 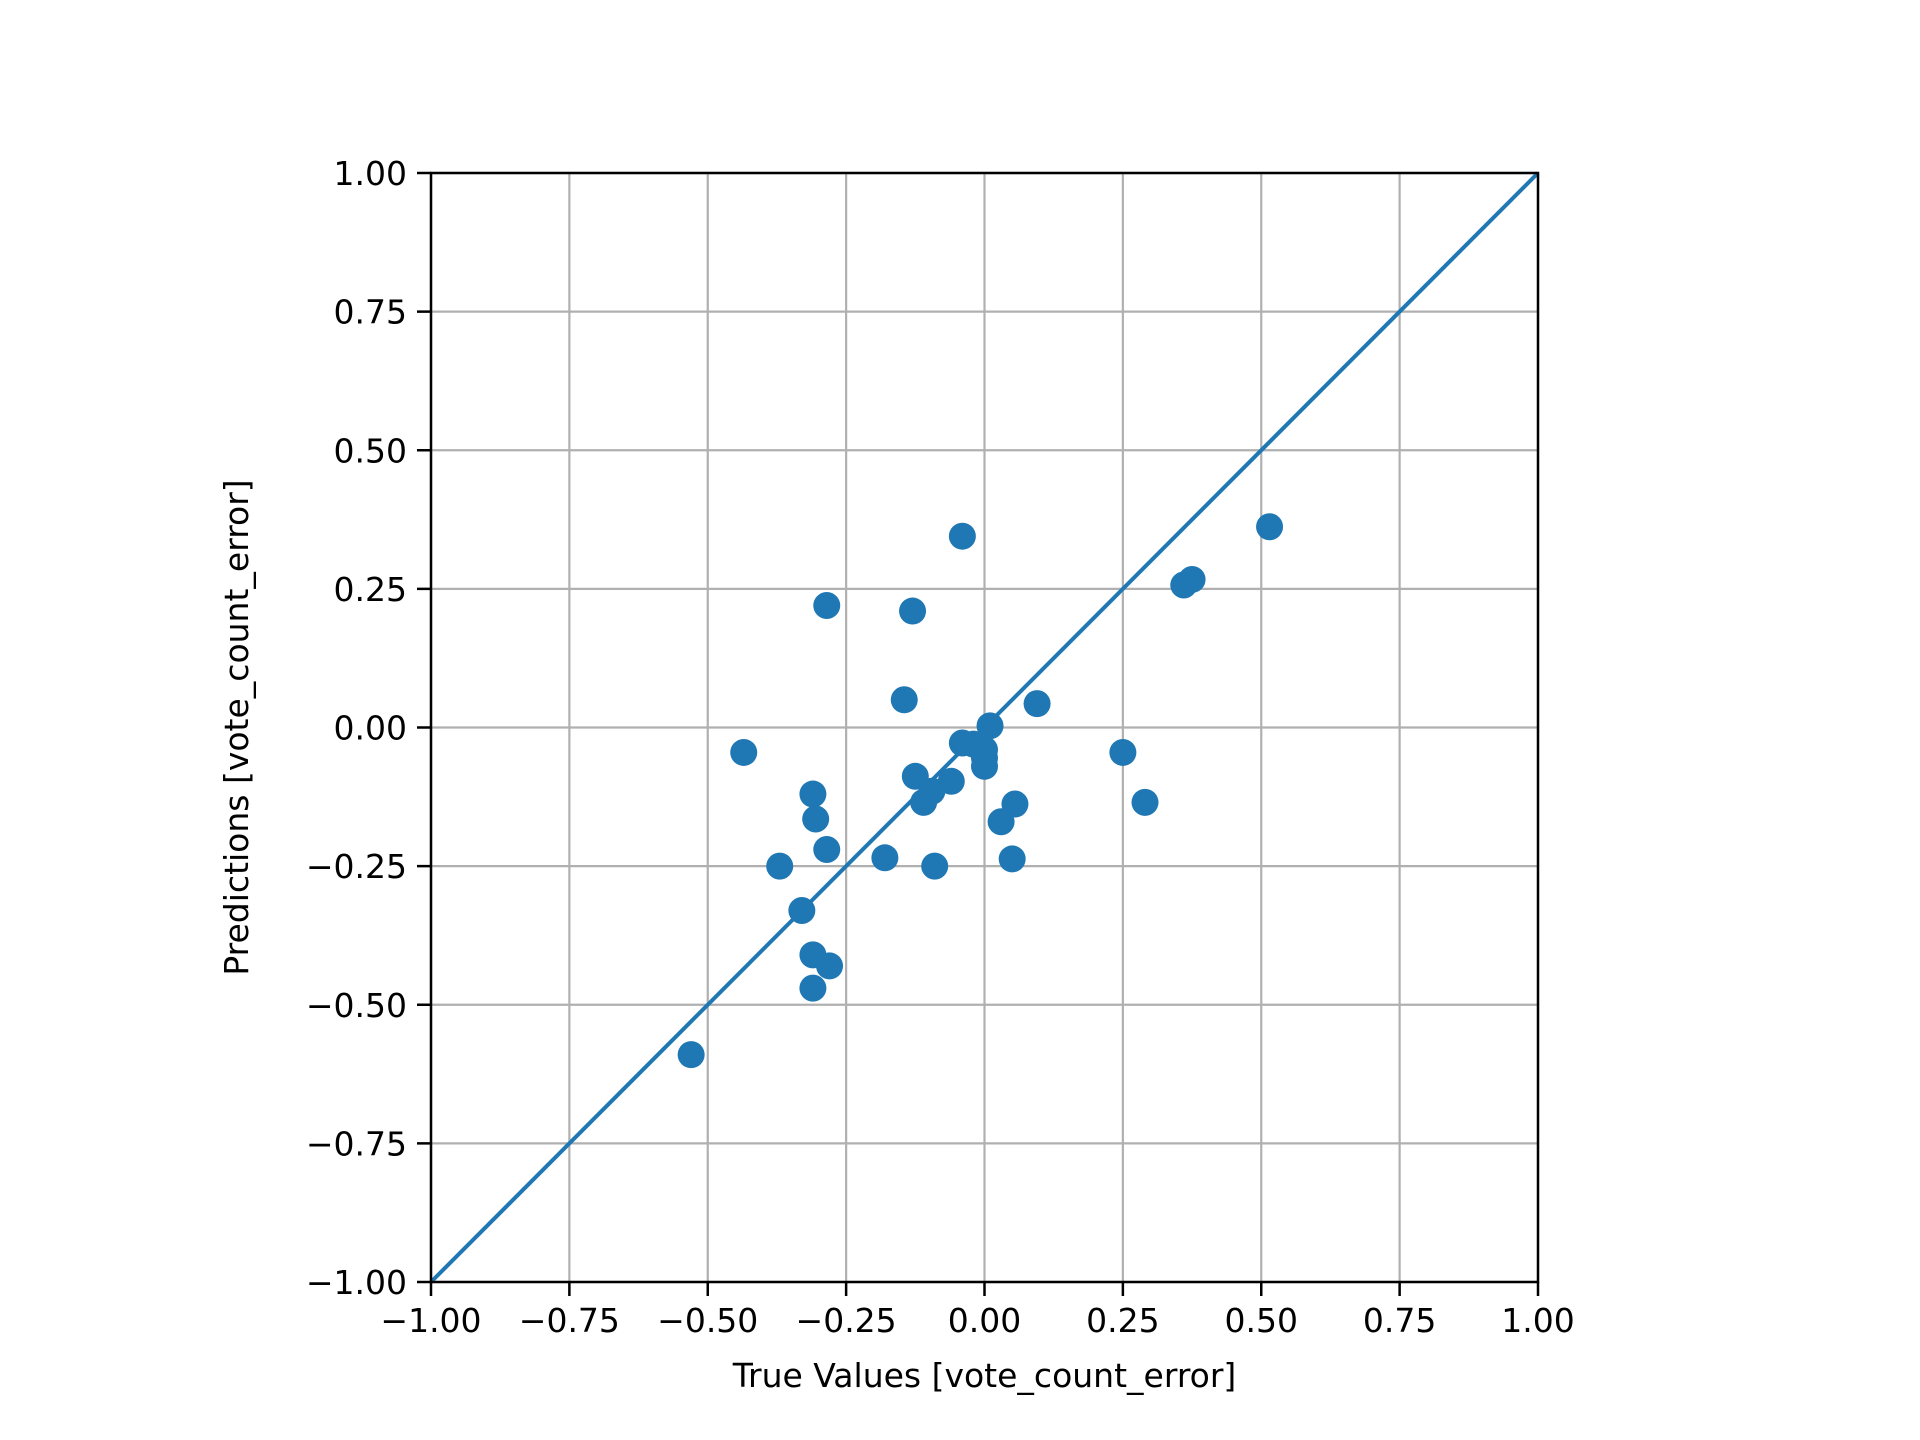 I want to click on y-tick-label: −0.50, so click(x=356, y=1005).